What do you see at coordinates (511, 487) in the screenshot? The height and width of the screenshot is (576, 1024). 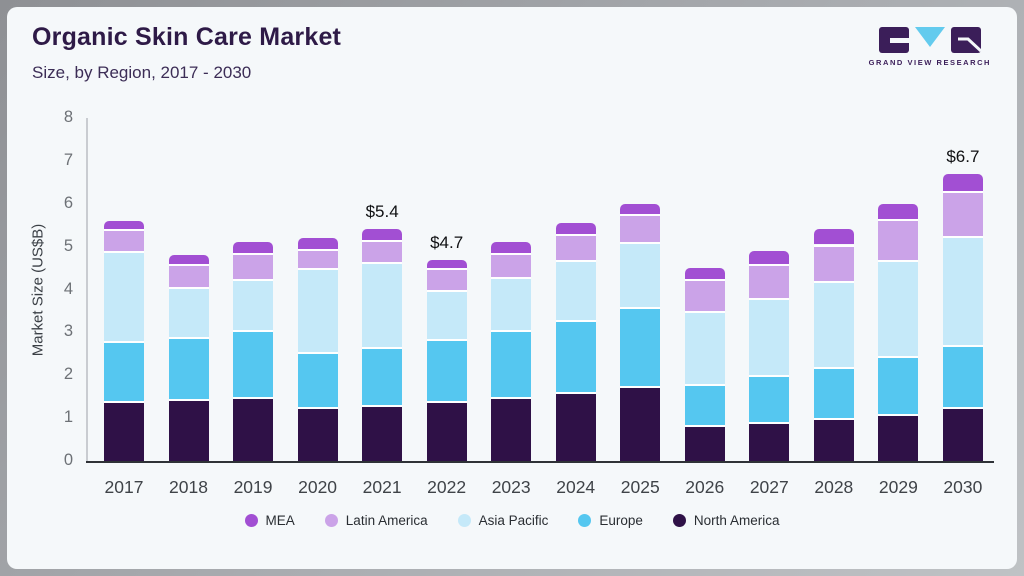 I see `x-tick-2023: 2023` at bounding box center [511, 487].